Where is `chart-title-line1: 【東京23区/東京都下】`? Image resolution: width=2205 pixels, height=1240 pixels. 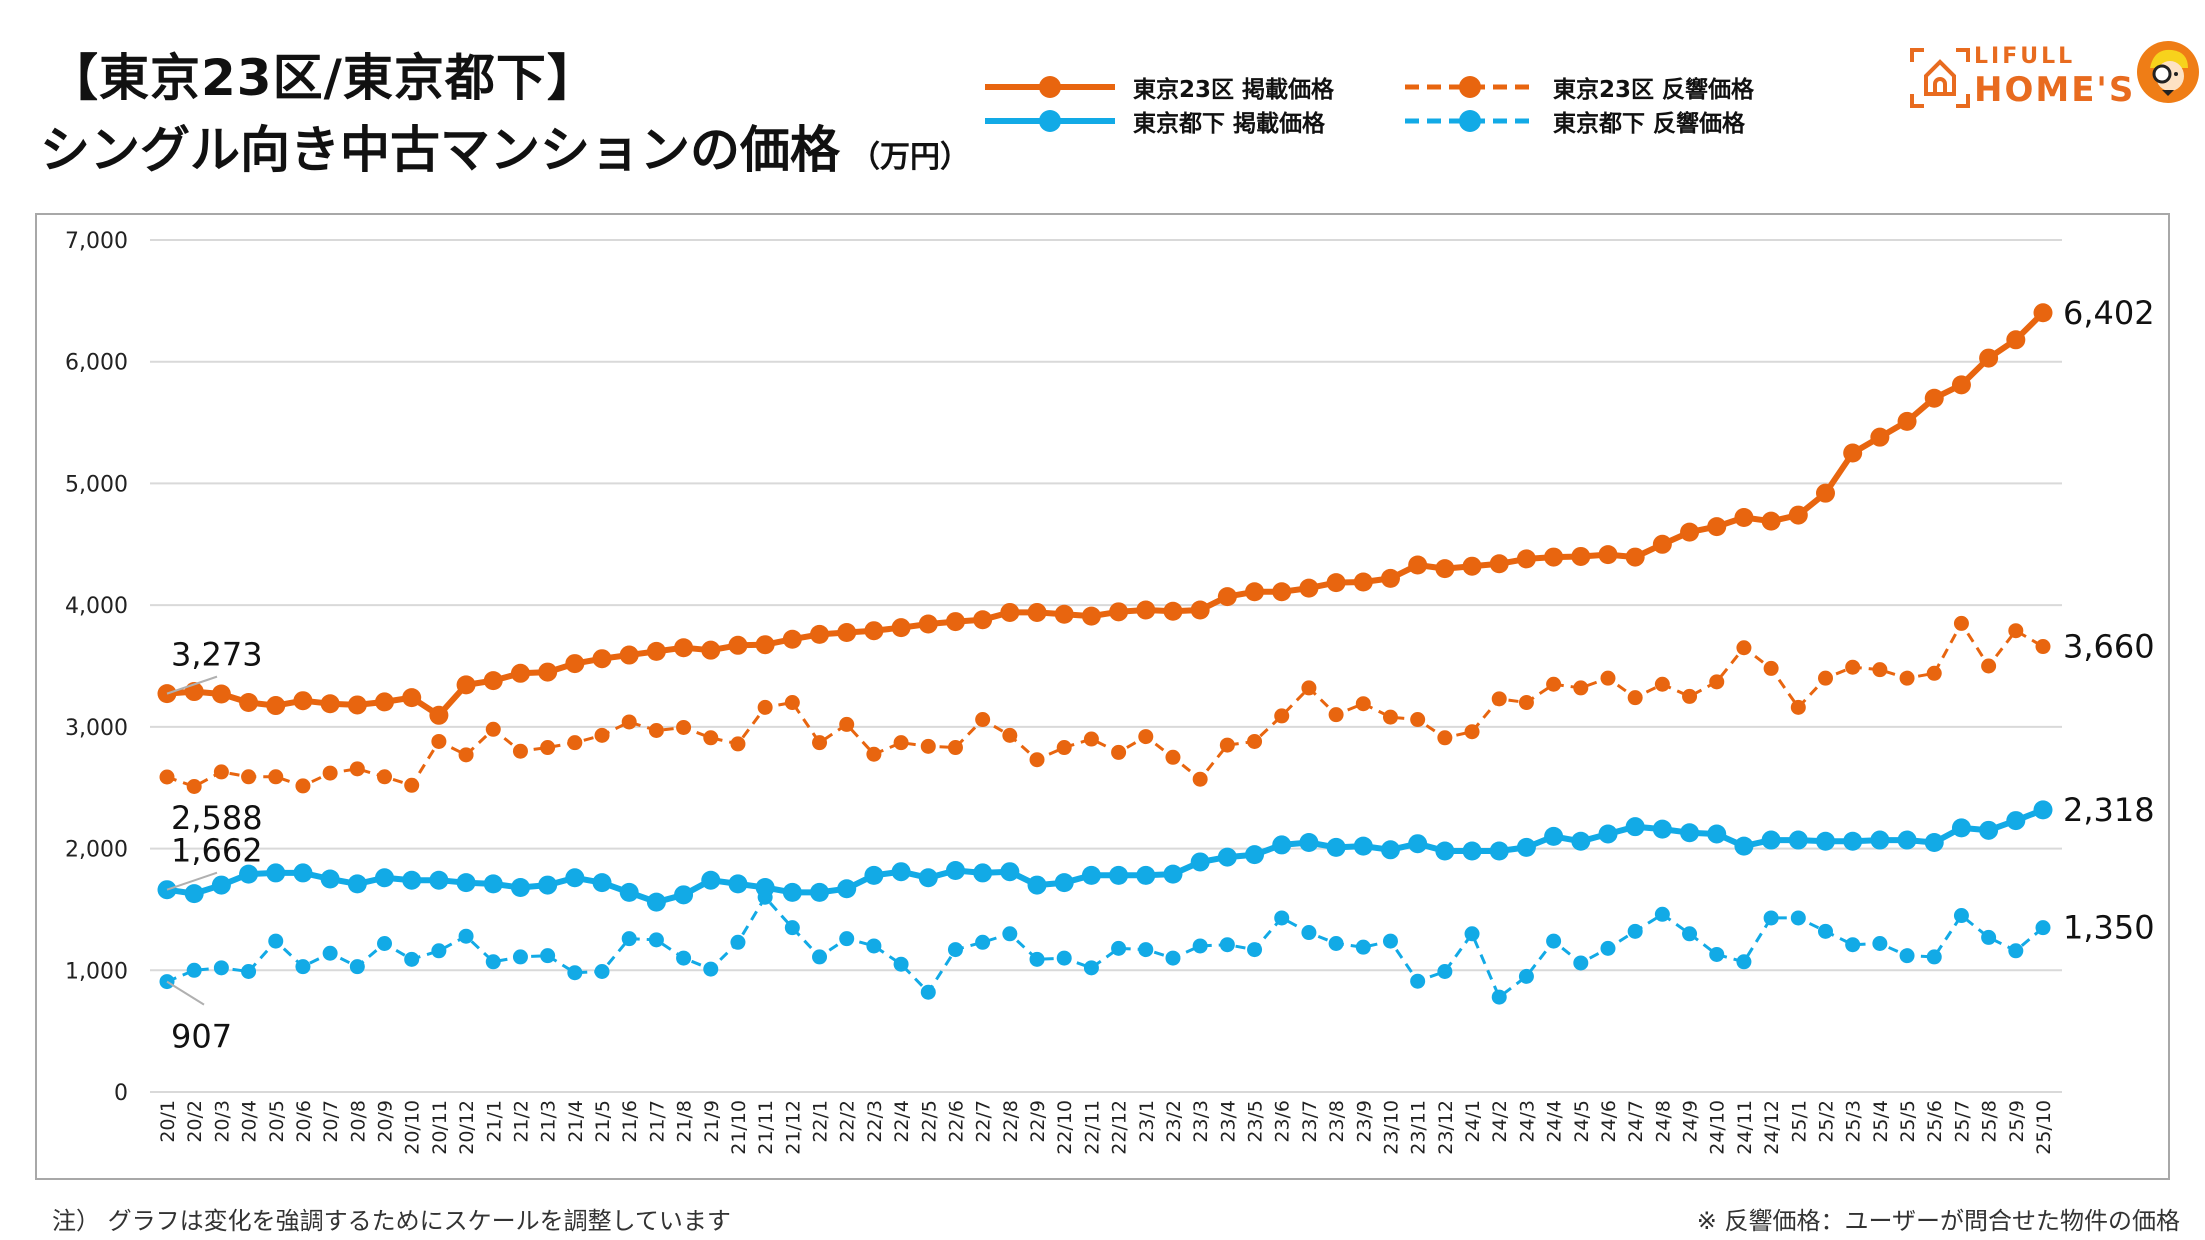
chart-title-line1: 【東京23区/東京都下】 is located at coordinates (323, 78).